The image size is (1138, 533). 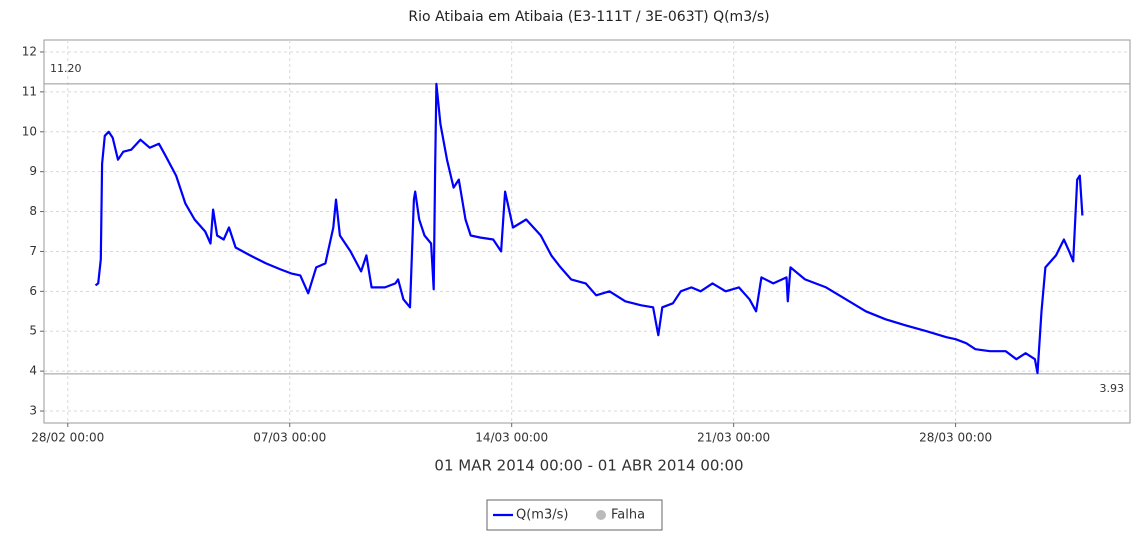 What do you see at coordinates (29, 91) in the screenshot?
I see `y-tick-label: 11` at bounding box center [29, 91].